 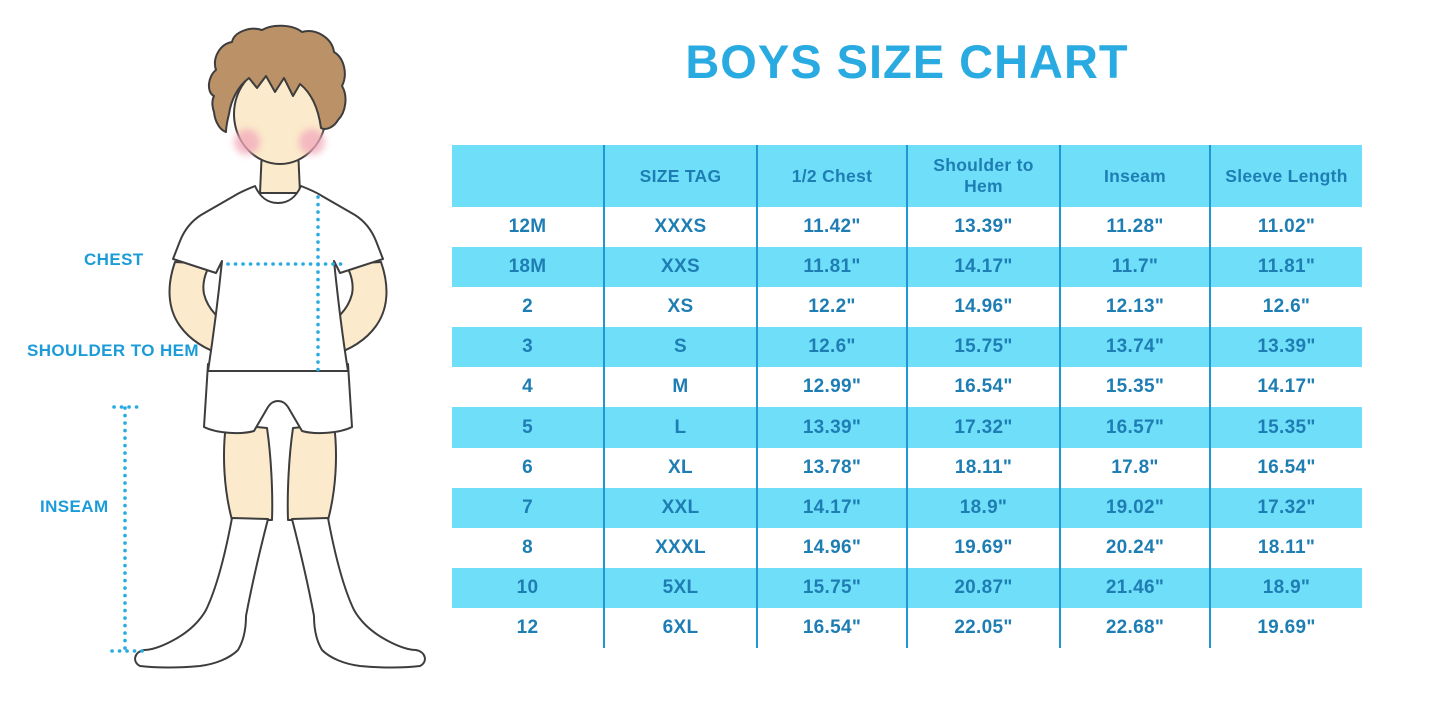 What do you see at coordinates (1285, 507) in the screenshot?
I see `sleeve-cell: 17.32"` at bounding box center [1285, 507].